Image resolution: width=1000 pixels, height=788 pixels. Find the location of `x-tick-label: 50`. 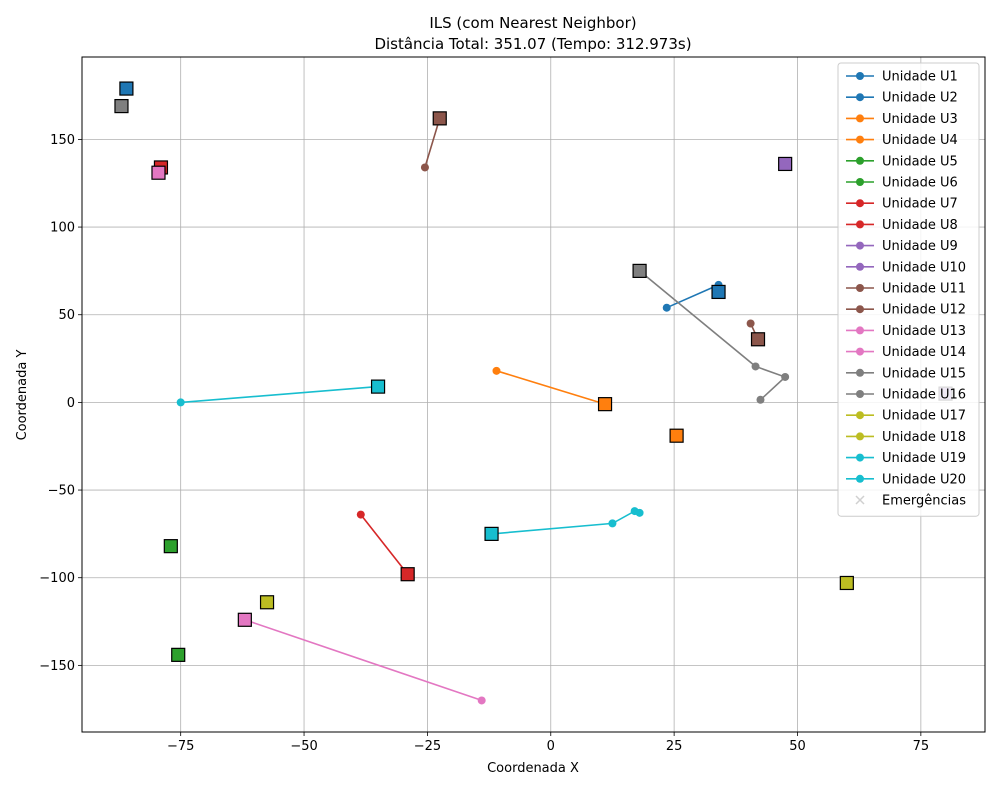

x-tick-label: 50 is located at coordinates (797, 746).